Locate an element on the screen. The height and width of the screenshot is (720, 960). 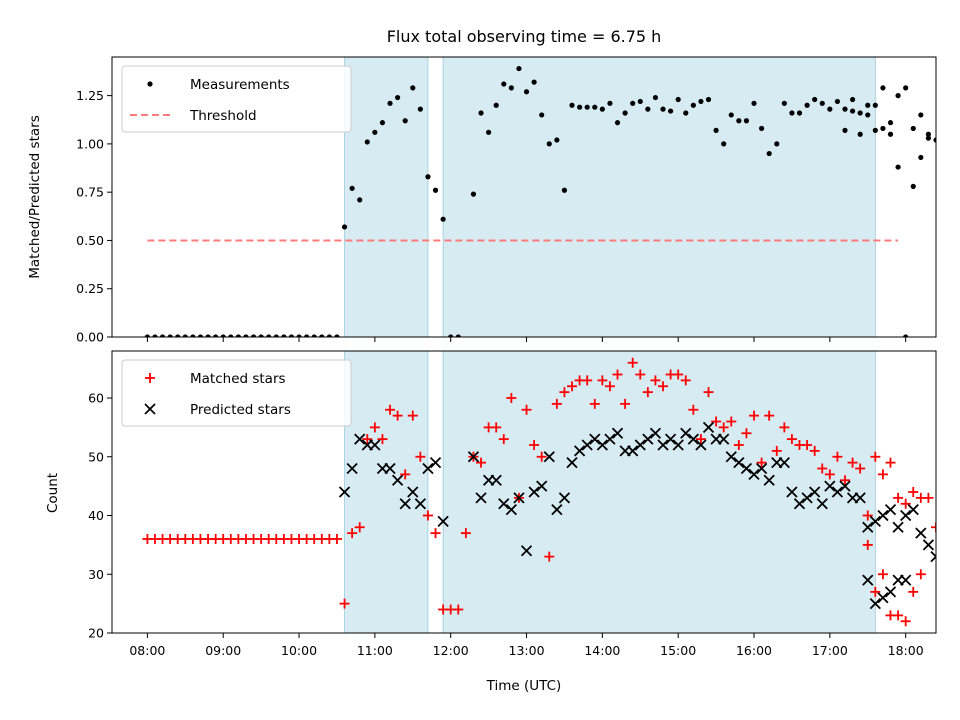
x-tick-label: 08:00 is located at coordinates (147, 650).